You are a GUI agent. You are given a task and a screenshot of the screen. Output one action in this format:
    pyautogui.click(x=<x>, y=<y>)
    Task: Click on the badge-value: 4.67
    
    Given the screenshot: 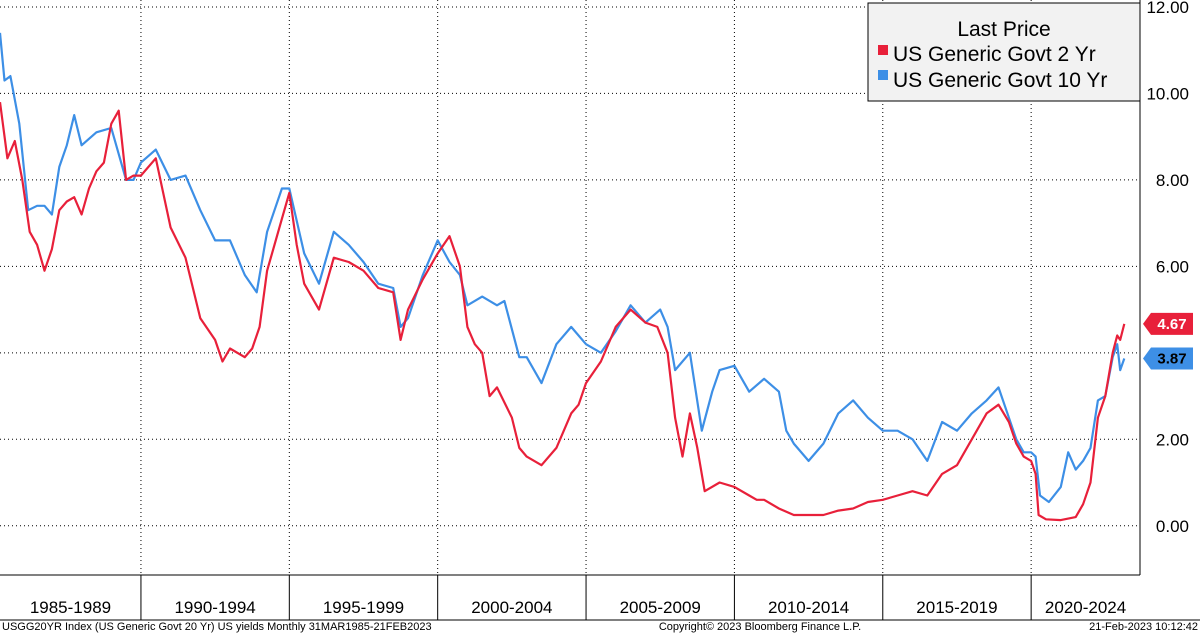 What is the action you would take?
    pyautogui.click(x=1171, y=324)
    